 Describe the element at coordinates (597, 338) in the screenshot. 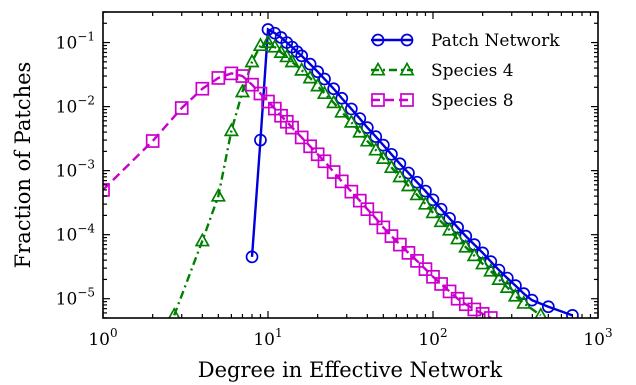

I see `x-tick-label: 10³` at that location.